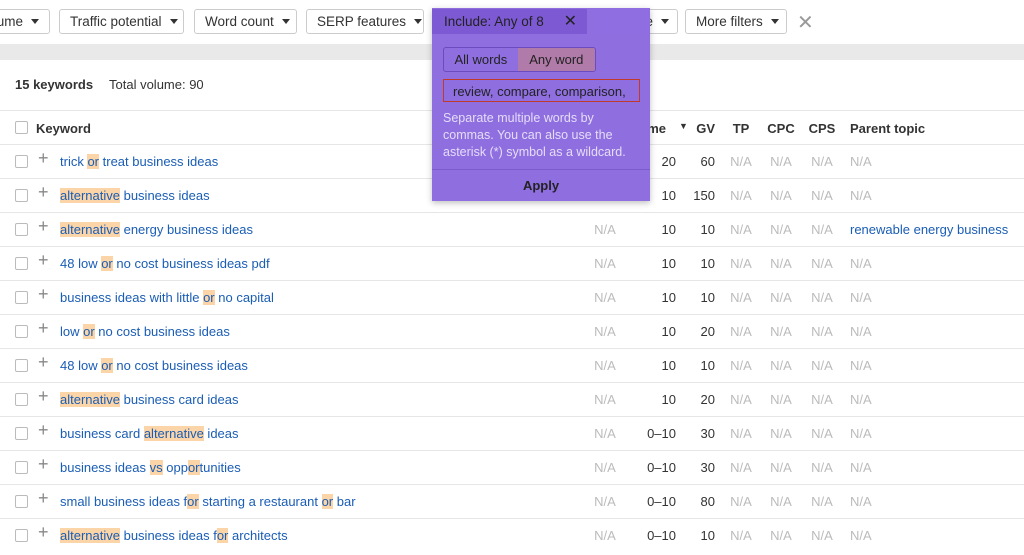  I want to click on keyword: business ideas with little or no capital, so click(167, 297).